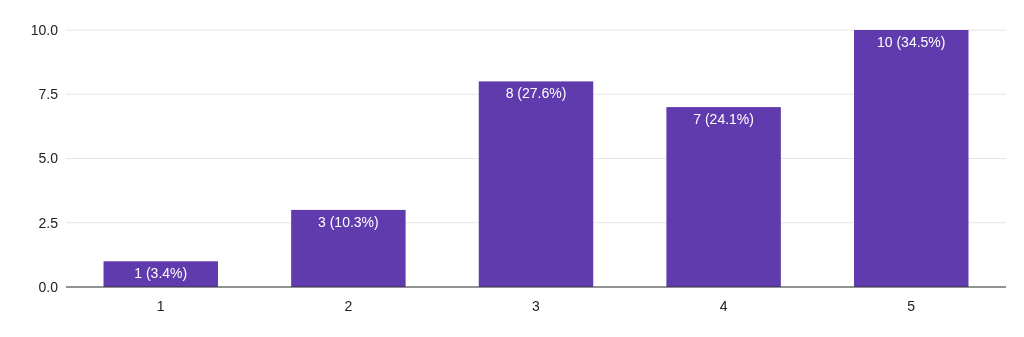 The image size is (1024, 337). I want to click on y-tick-label: 2.5, so click(48, 222).